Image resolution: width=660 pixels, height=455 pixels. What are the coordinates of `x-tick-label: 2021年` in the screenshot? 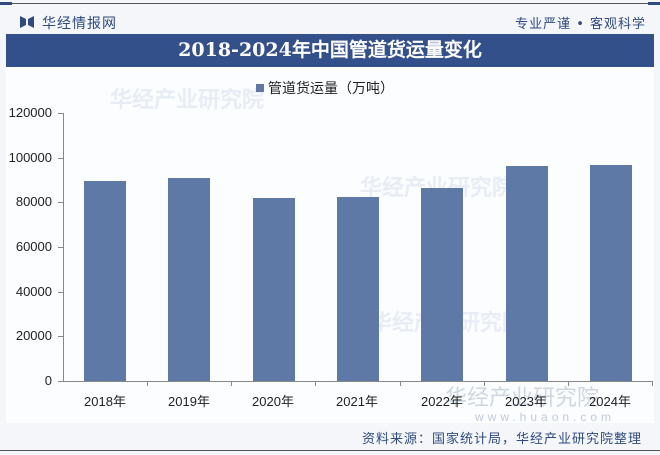 It's located at (357, 401).